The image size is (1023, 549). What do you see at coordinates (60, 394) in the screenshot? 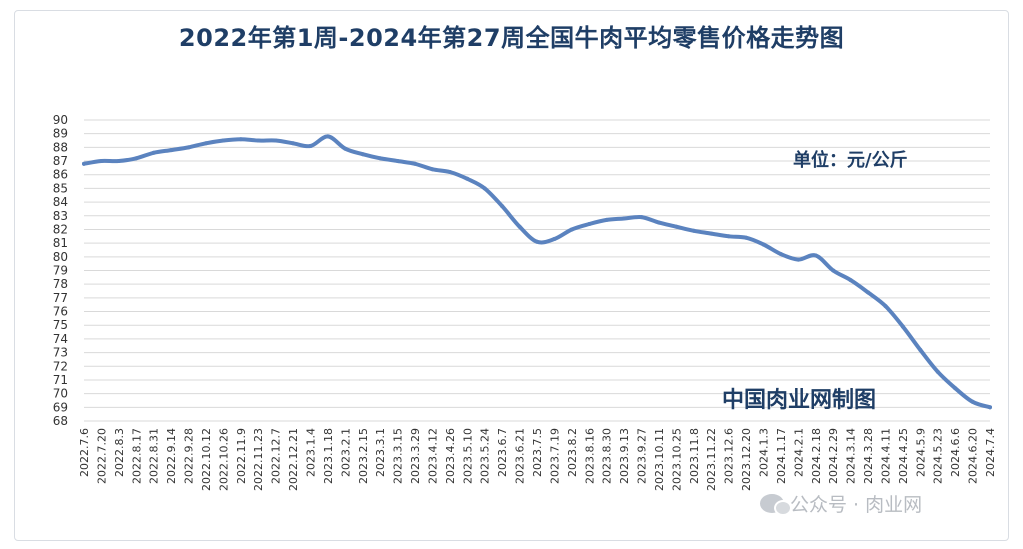
I see `y-tick-label: 70` at bounding box center [60, 394].